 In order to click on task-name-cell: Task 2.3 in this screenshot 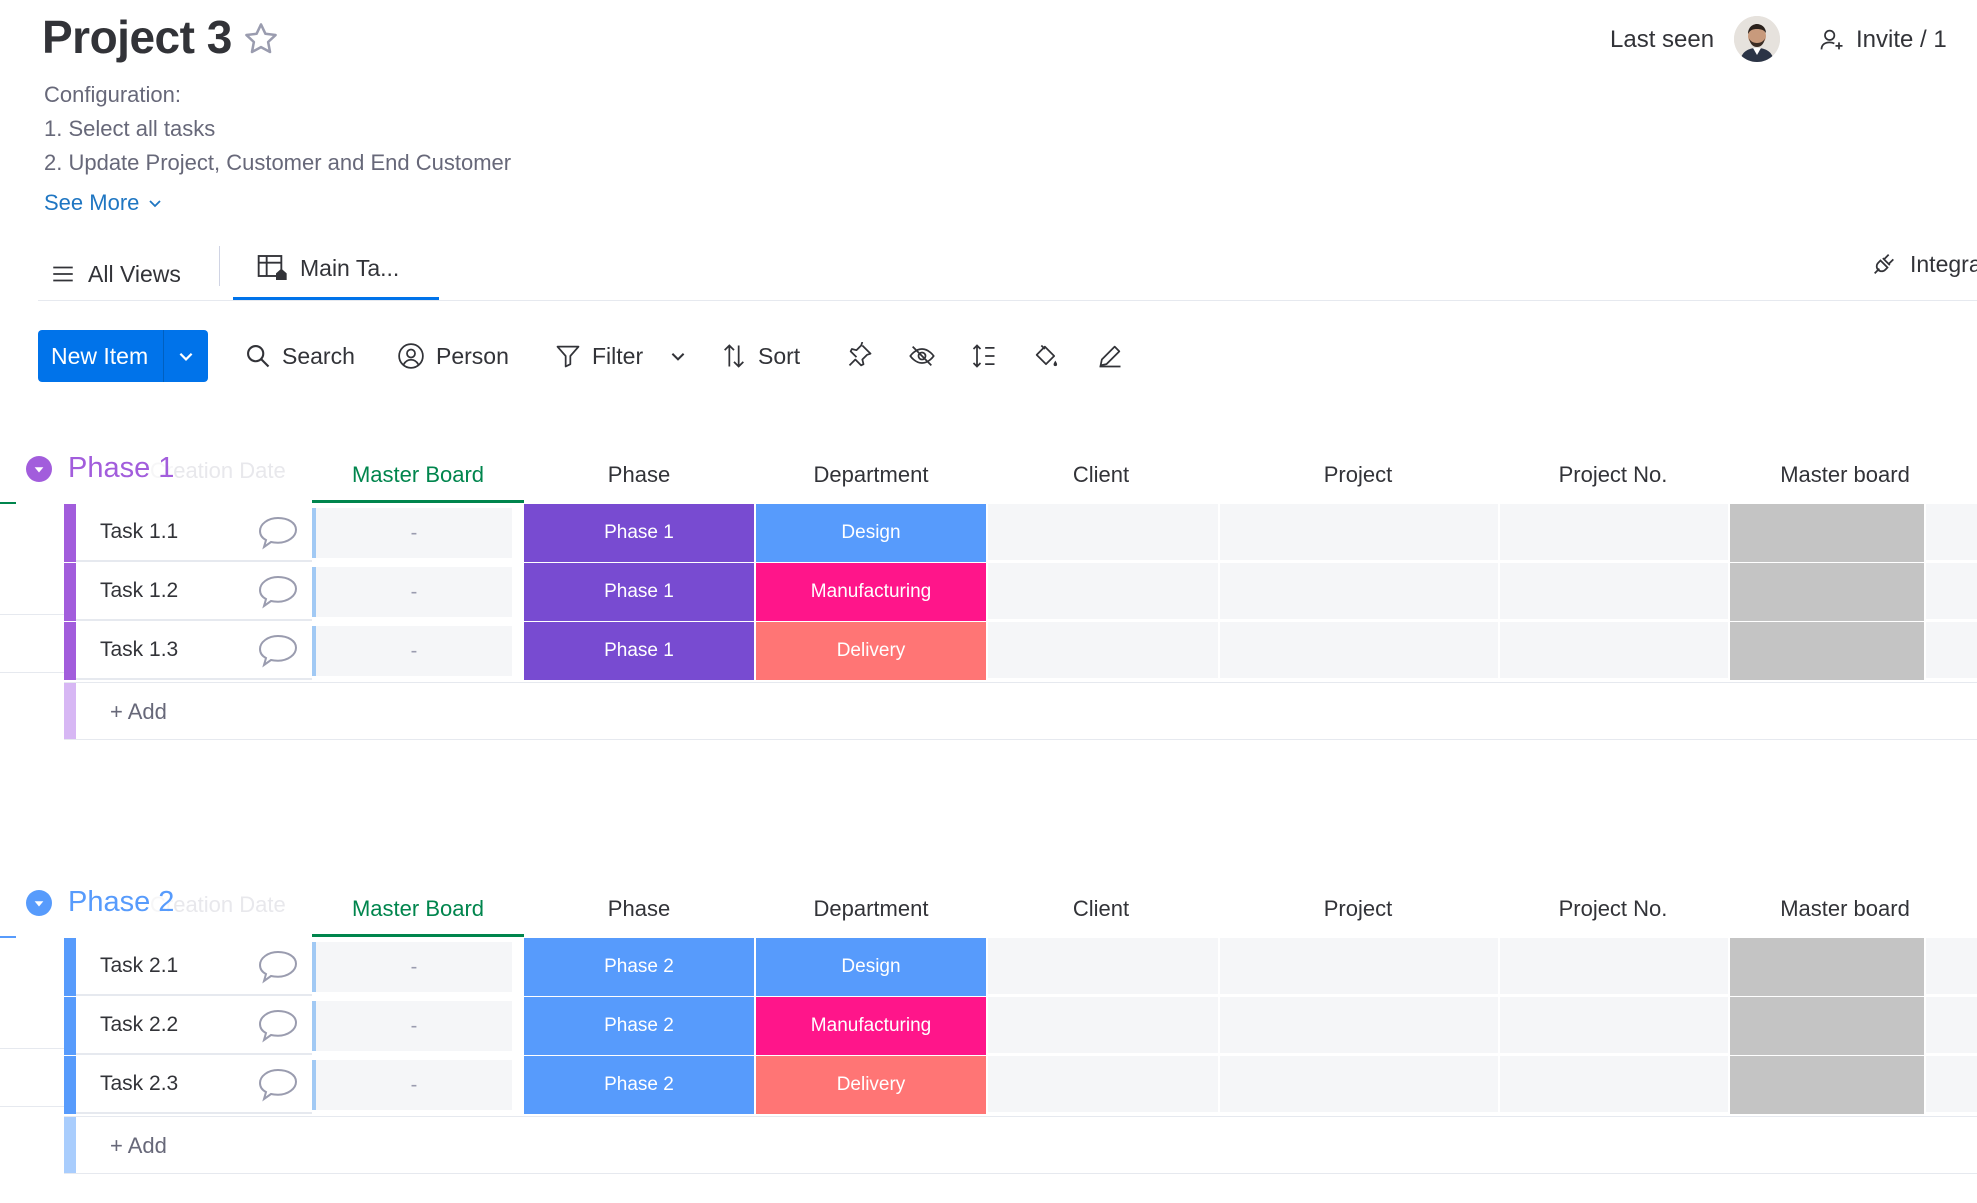, I will do `click(194, 1085)`.